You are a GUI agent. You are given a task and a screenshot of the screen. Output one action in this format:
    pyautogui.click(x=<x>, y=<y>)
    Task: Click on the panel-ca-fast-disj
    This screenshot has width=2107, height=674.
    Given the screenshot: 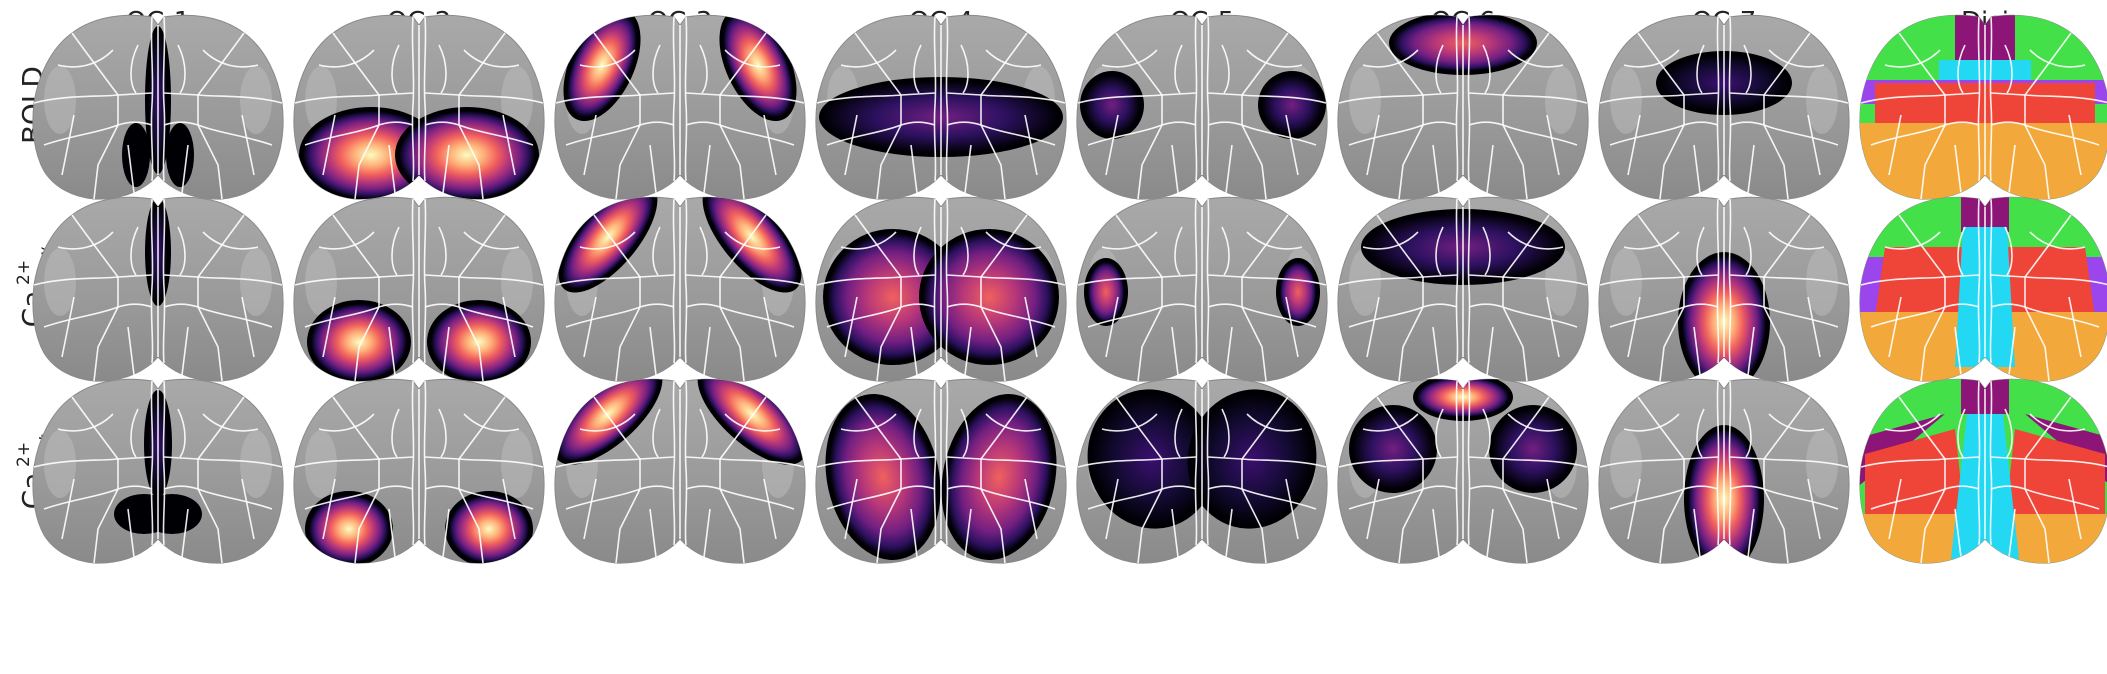 What is the action you would take?
    pyautogui.click(x=1983, y=471)
    